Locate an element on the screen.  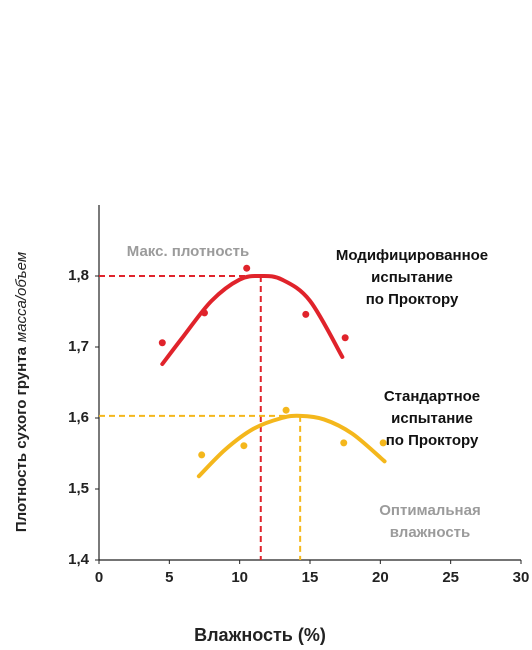
x-tick-label: 0 is located at coordinates (99, 577).